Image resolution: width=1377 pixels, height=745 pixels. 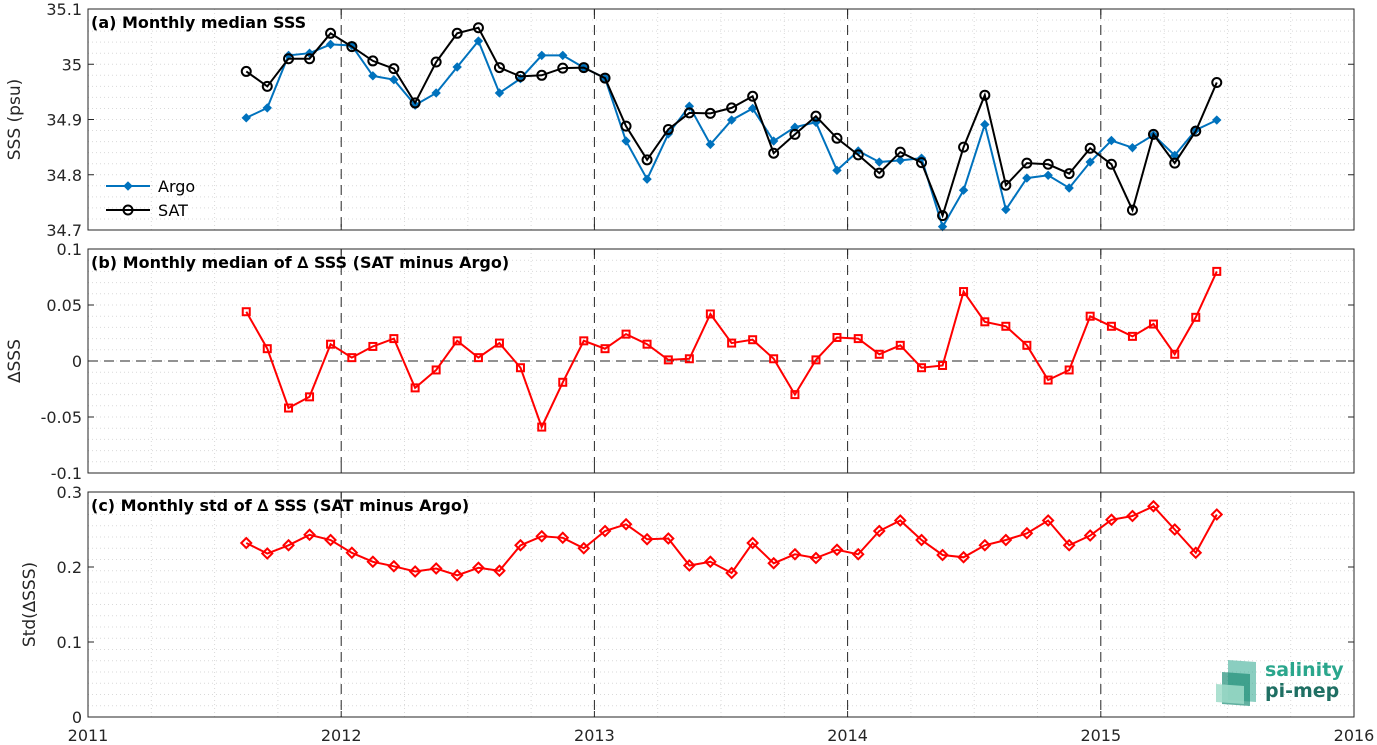 I want to click on panel-a-ytick-label: 35.1, so click(x=64, y=9).